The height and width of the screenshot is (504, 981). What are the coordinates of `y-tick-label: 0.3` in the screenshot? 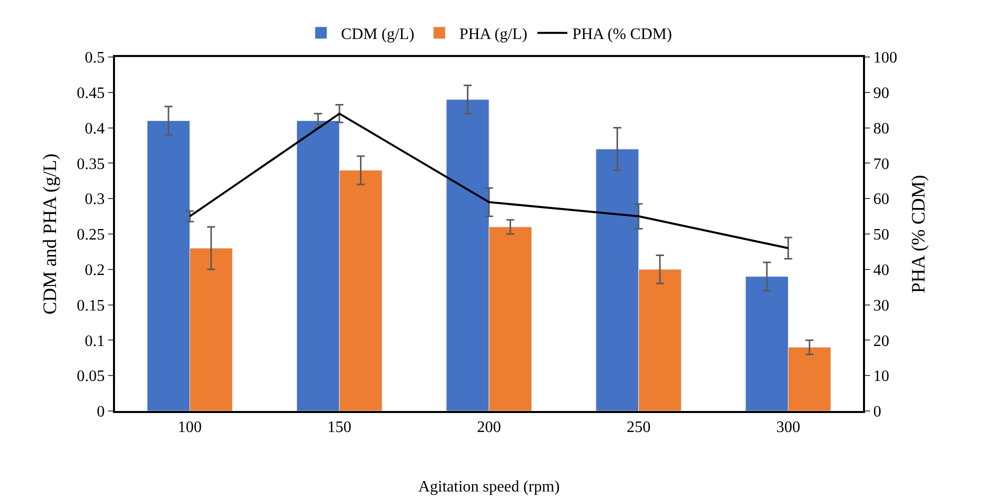 It's located at (94, 199).